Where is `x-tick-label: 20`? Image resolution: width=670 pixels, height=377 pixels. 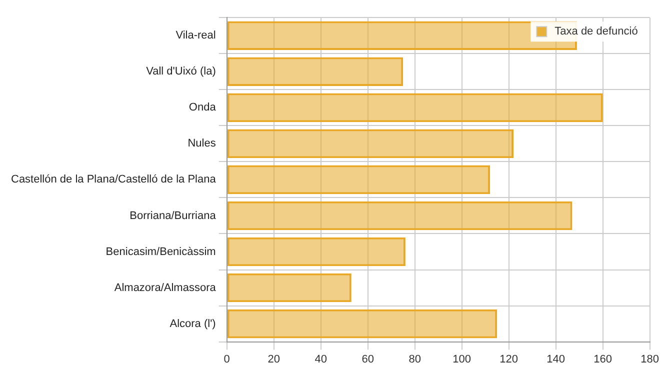 x-tick-label: 20 is located at coordinates (274, 359).